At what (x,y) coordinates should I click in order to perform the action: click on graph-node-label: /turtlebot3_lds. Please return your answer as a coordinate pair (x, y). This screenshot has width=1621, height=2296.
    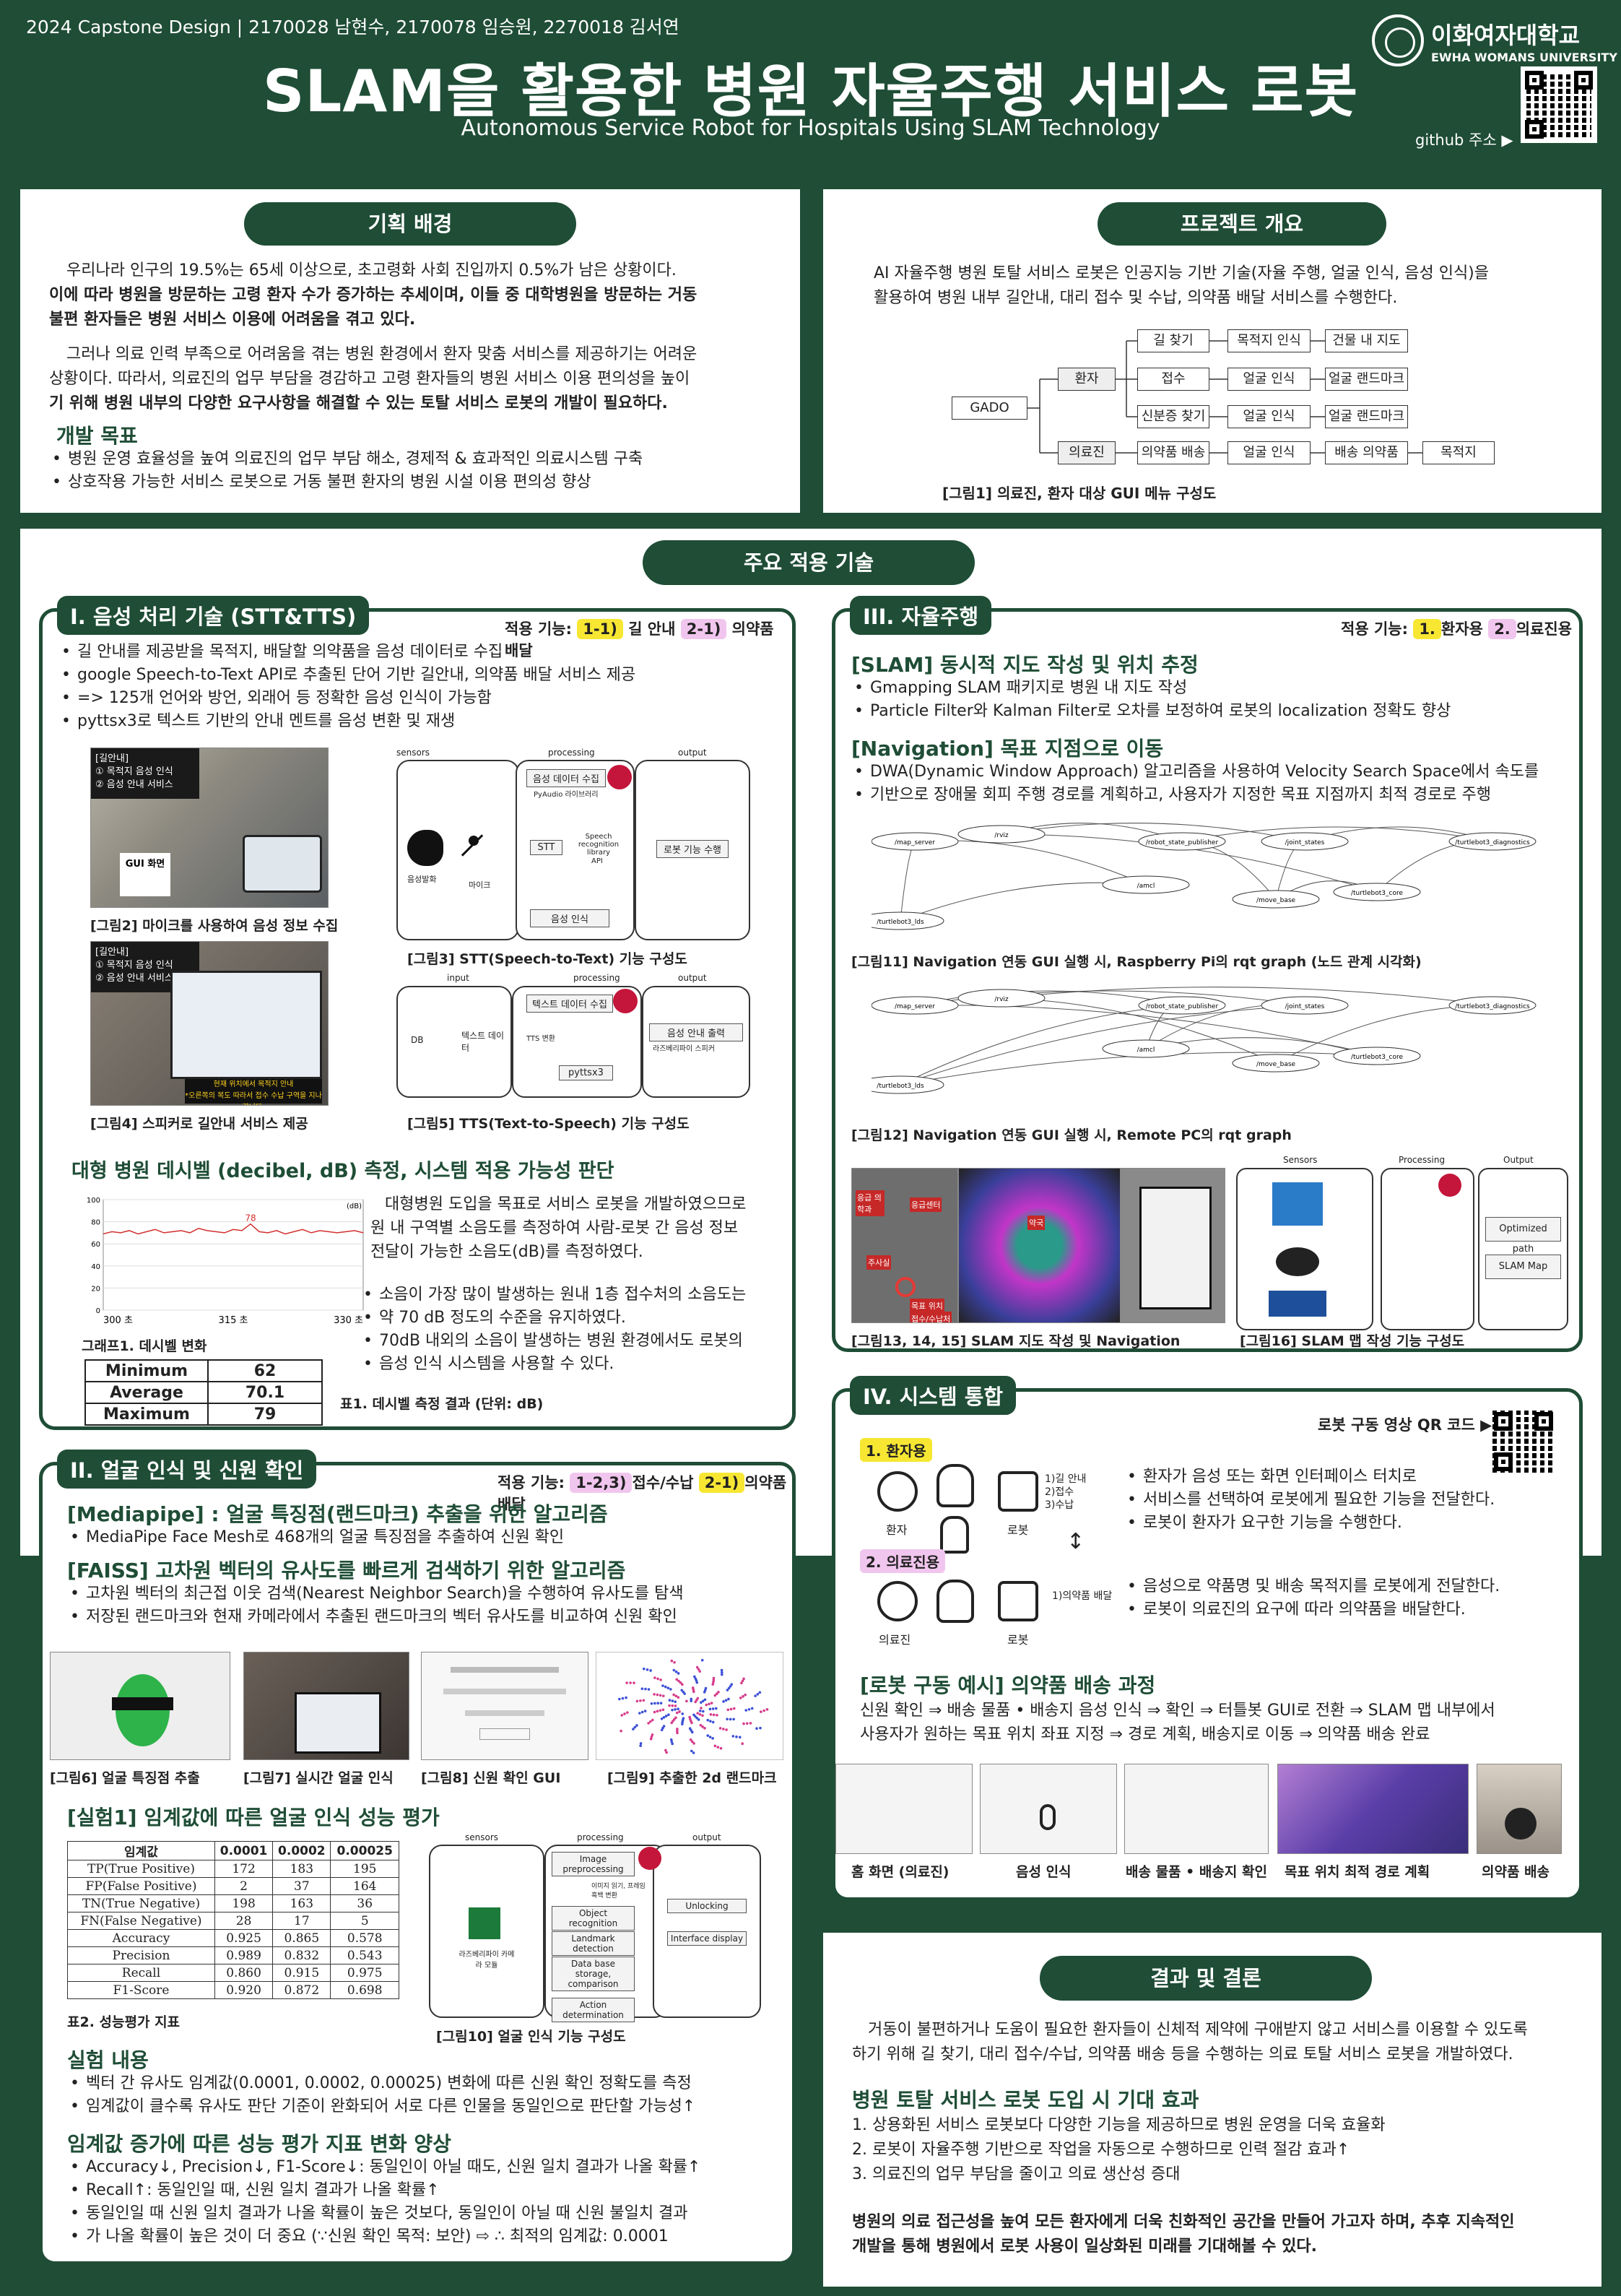
    Looking at the image, I should click on (900, 922).